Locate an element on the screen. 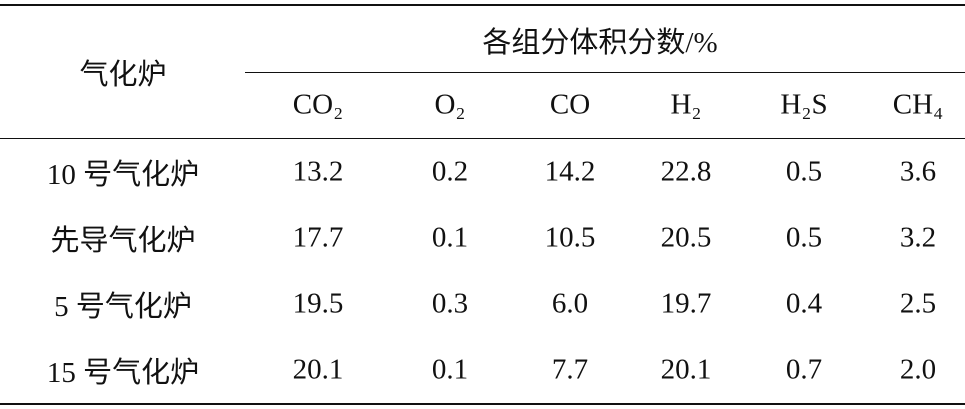 The image size is (965, 409). column-header: O₂ is located at coordinates (450, 104).